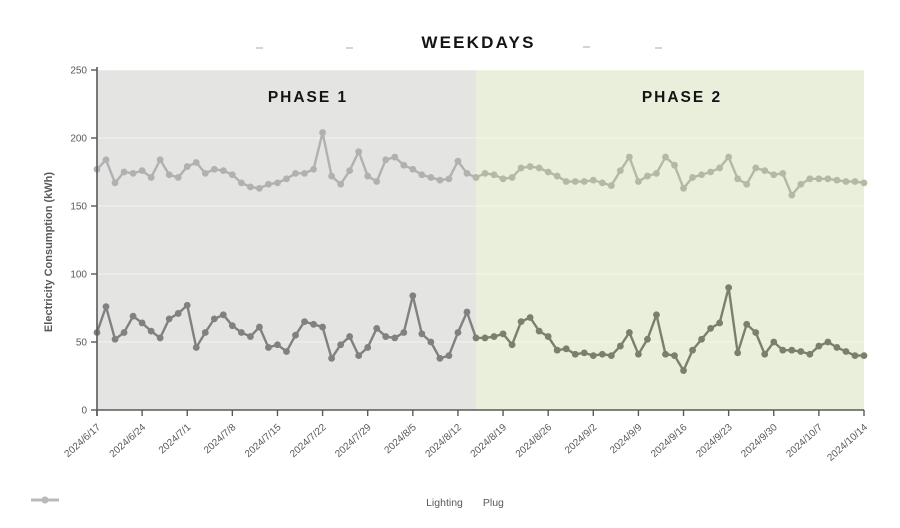 This screenshot has height=528, width=900. Describe the element at coordinates (847, 443) in the screenshot. I see `x-tick-label: 2024/10/14` at that location.